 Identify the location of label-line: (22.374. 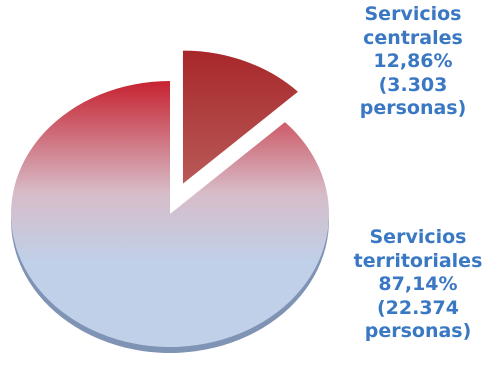
(417, 307).